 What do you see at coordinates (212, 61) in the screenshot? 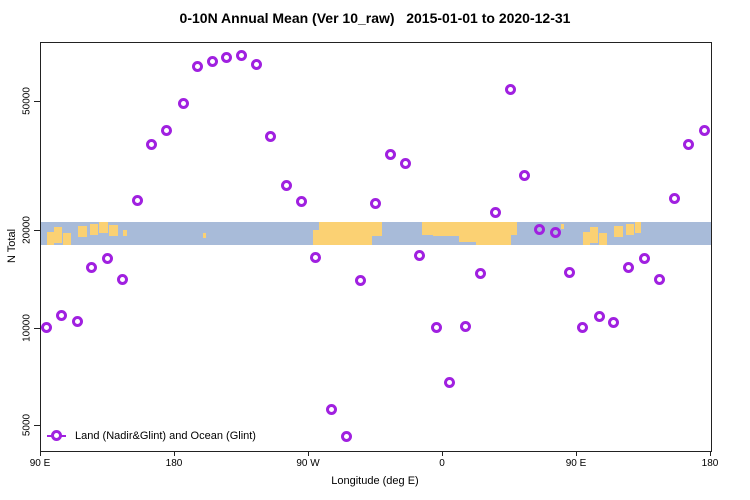
I see `data-point-155W` at bounding box center [212, 61].